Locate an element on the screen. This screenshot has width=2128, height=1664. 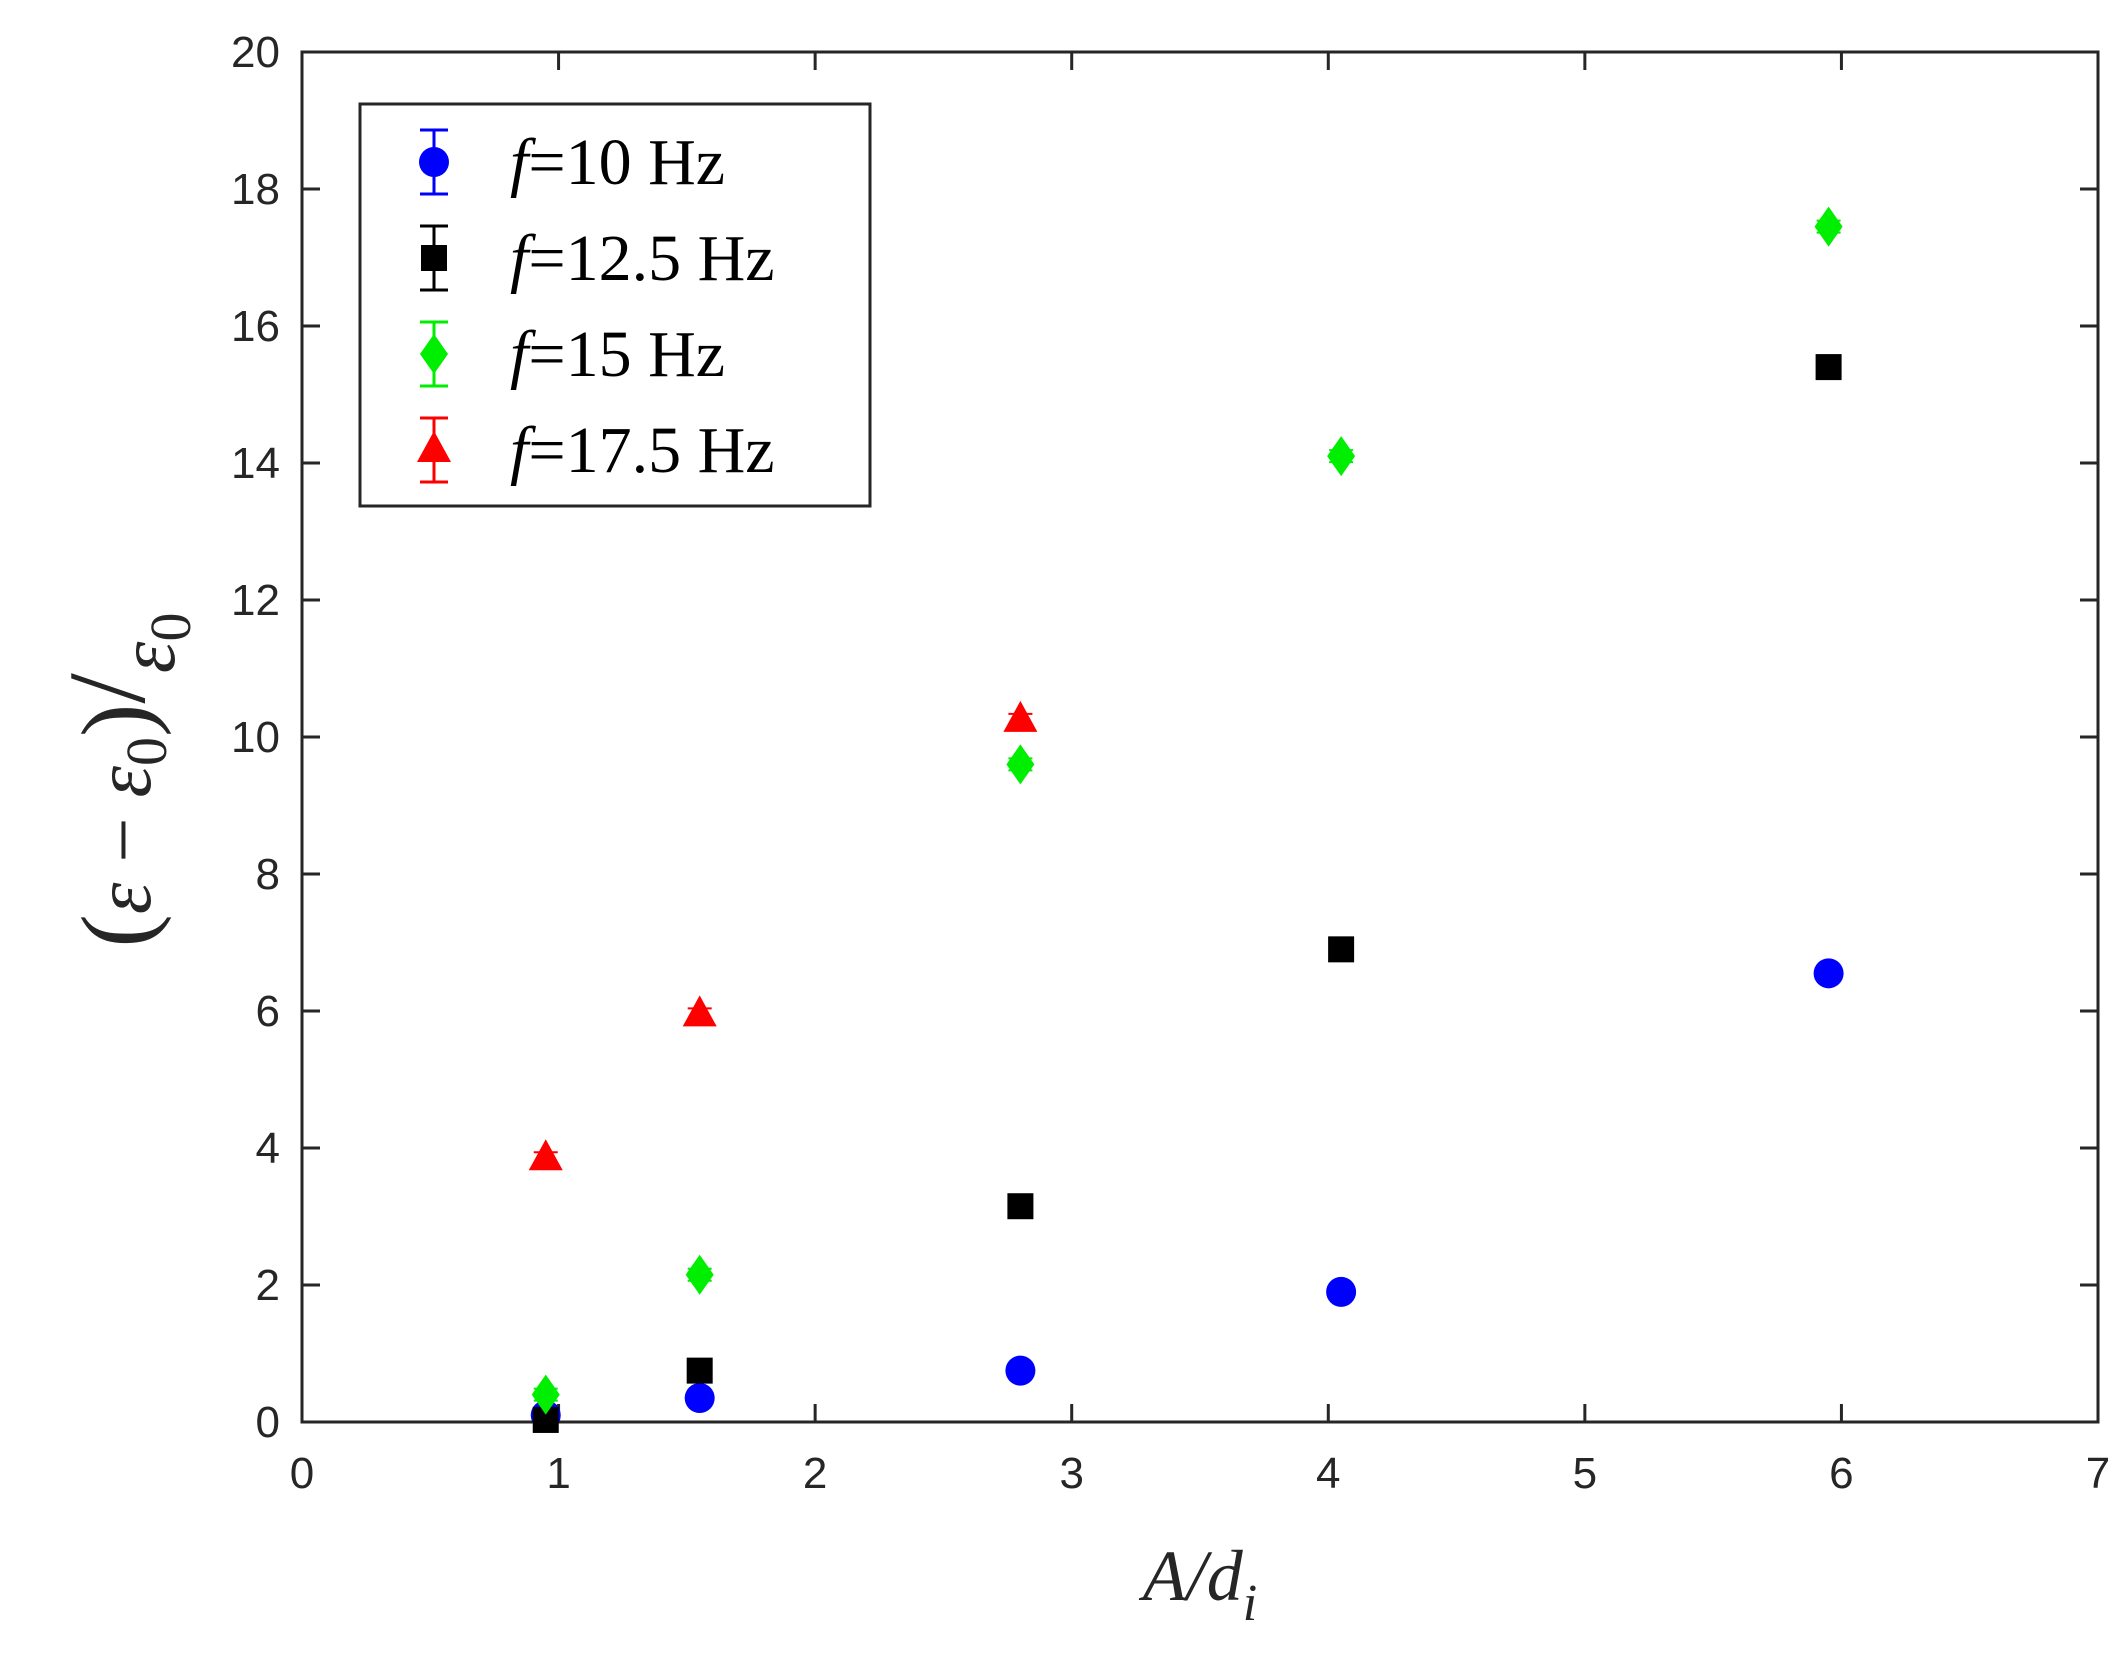
y-tick-label: 12 is located at coordinates (255, 600).